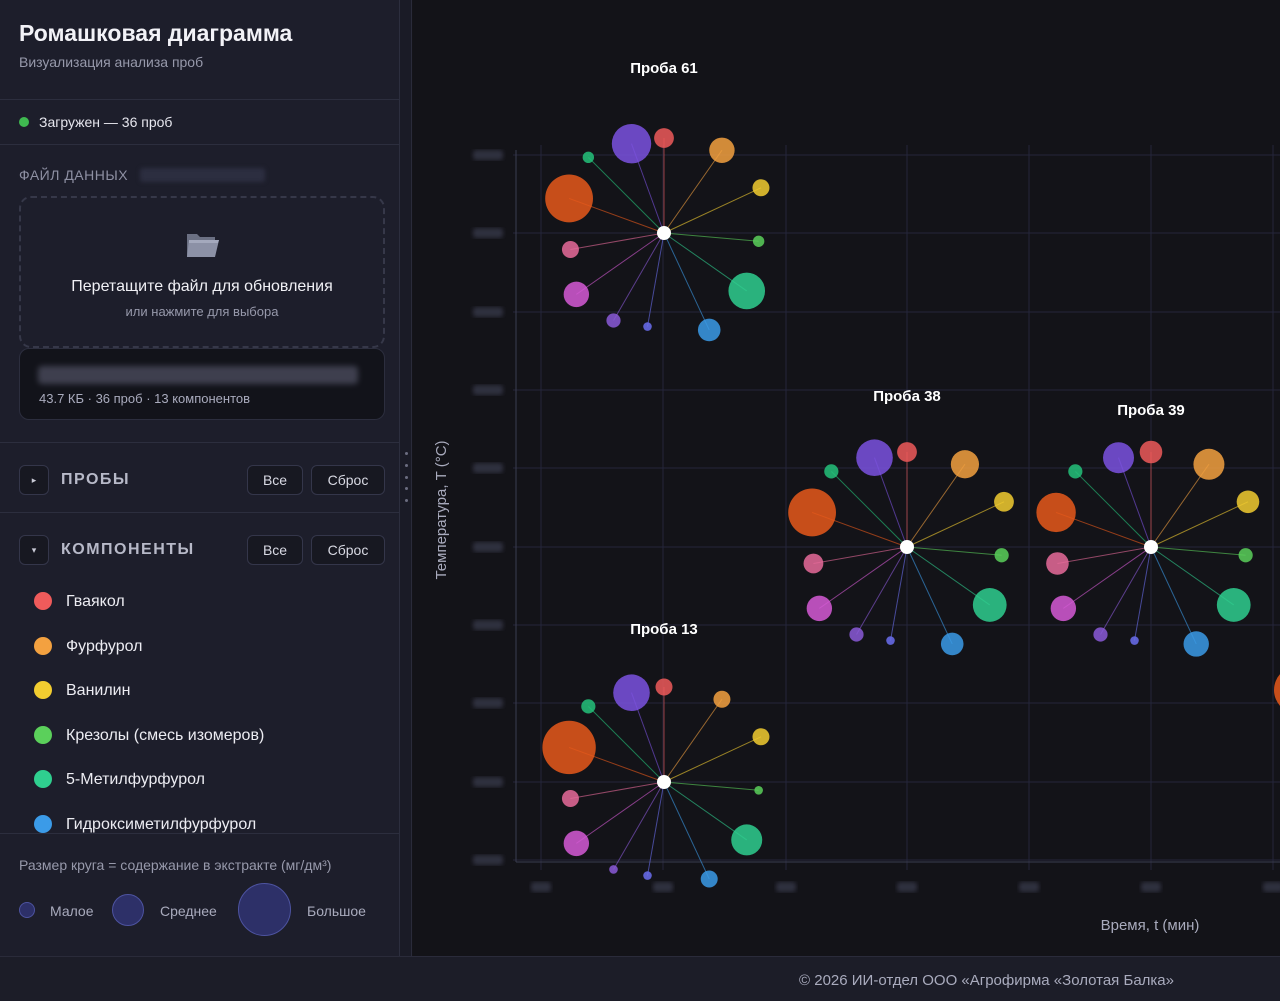 The height and width of the screenshot is (1001, 1280). What do you see at coordinates (34, 550) in the screenshot?
I see `components-toggle-button: ▾` at bounding box center [34, 550].